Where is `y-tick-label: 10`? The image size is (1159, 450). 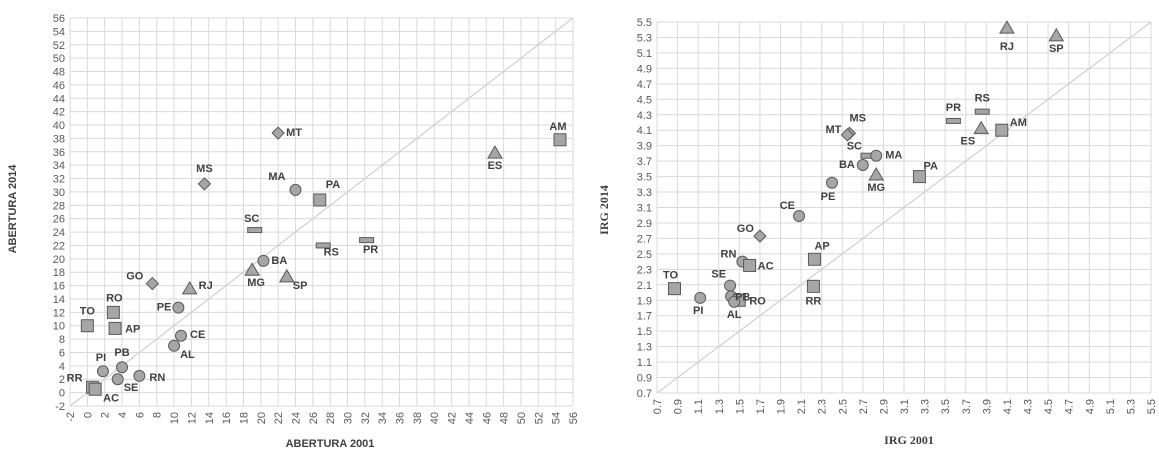 y-tick-label: 10 is located at coordinates (59, 327).